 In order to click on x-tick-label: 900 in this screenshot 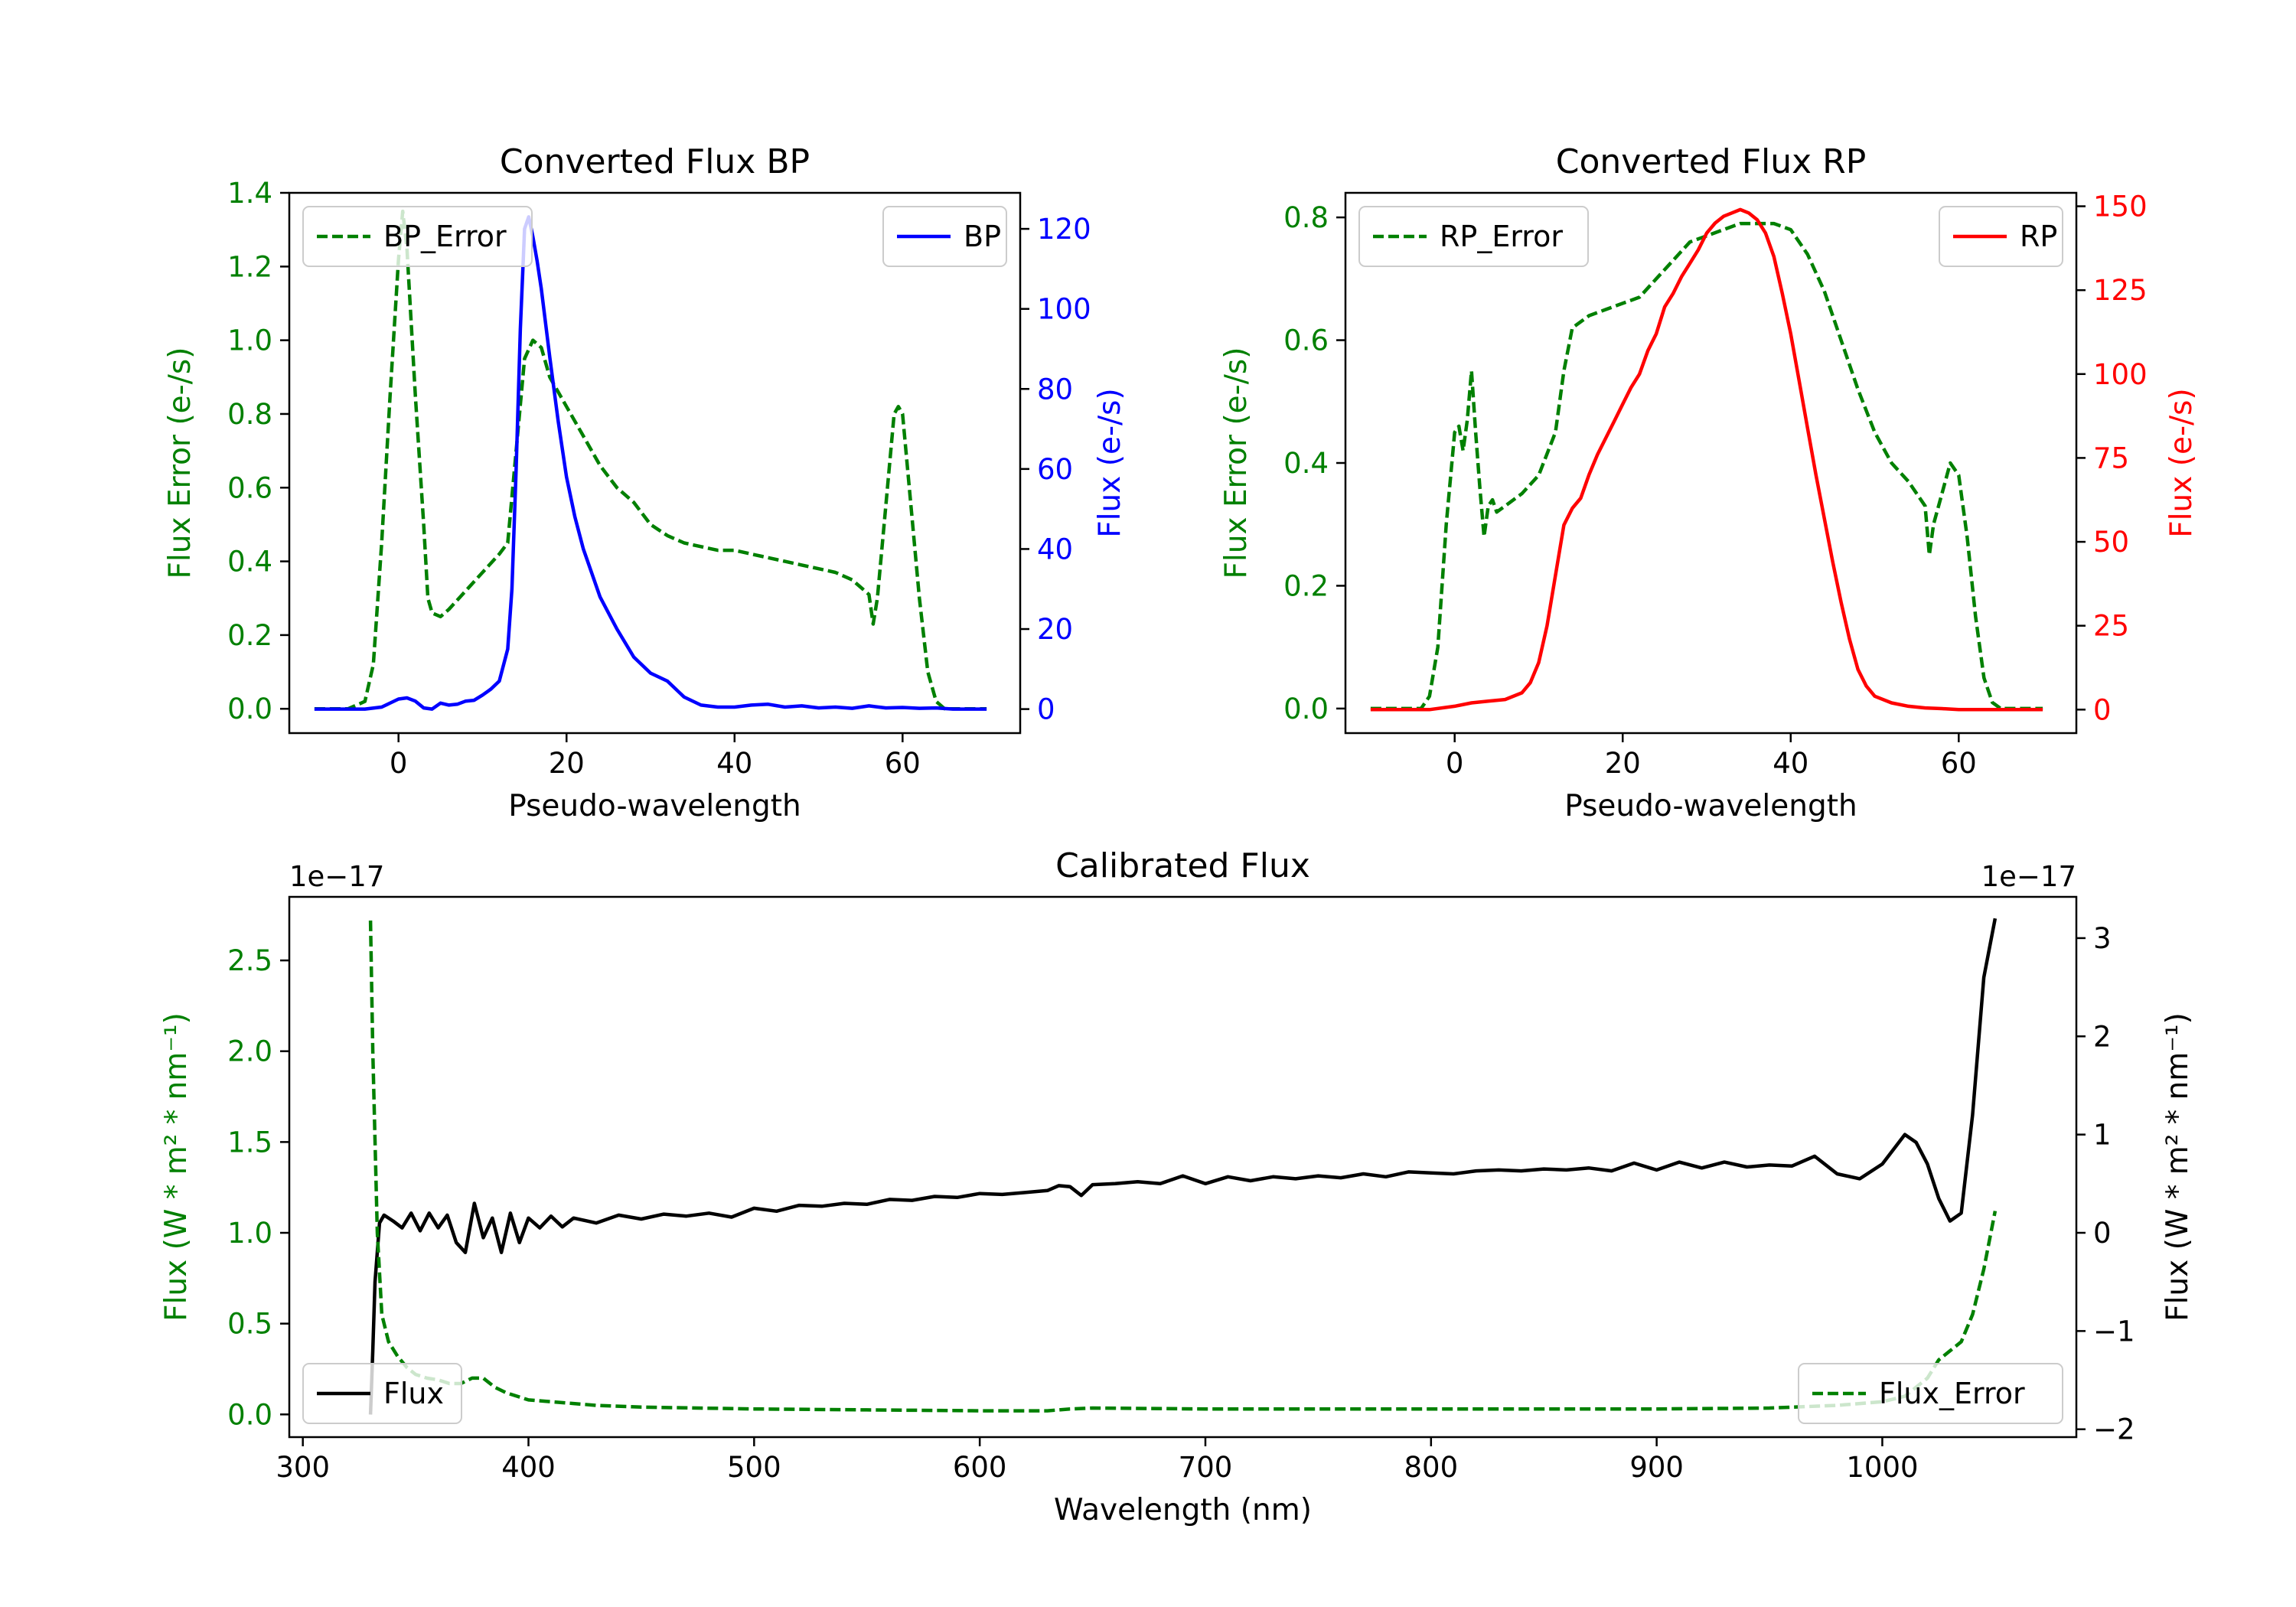, I will do `click(1656, 1467)`.